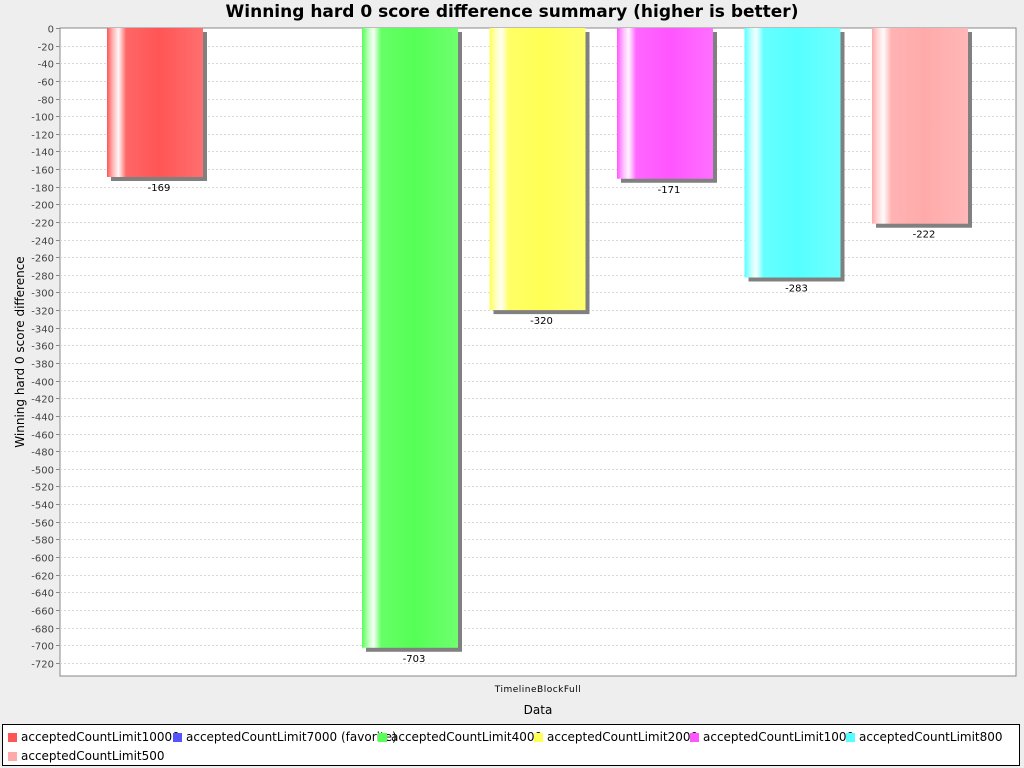 This screenshot has width=1024, height=768. I want to click on legend-label: acceptedCountLimit800, so click(931, 737).